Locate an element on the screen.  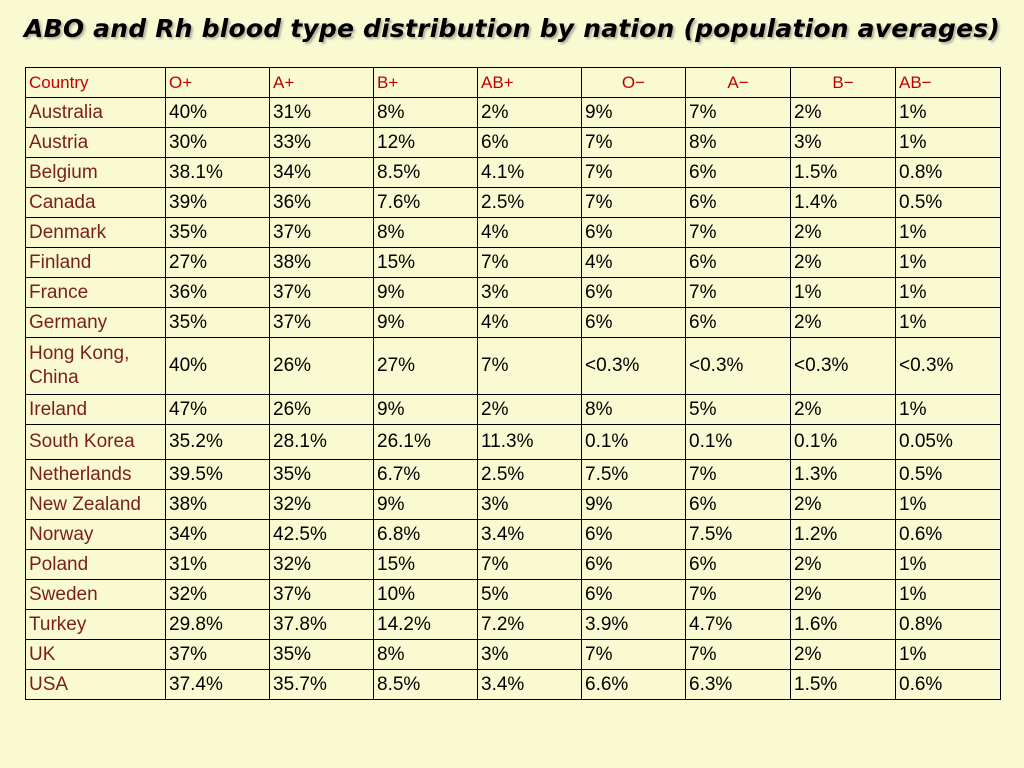
value-cell: 30% is located at coordinates (217, 142).